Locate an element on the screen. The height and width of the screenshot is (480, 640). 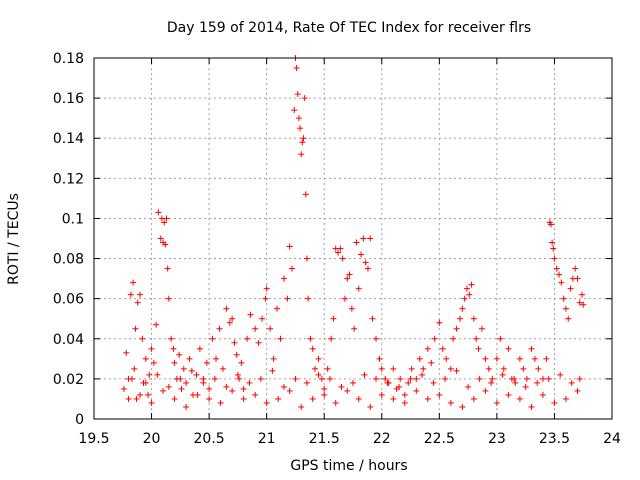
y-tick-label: 0.18 is located at coordinates (68, 59).